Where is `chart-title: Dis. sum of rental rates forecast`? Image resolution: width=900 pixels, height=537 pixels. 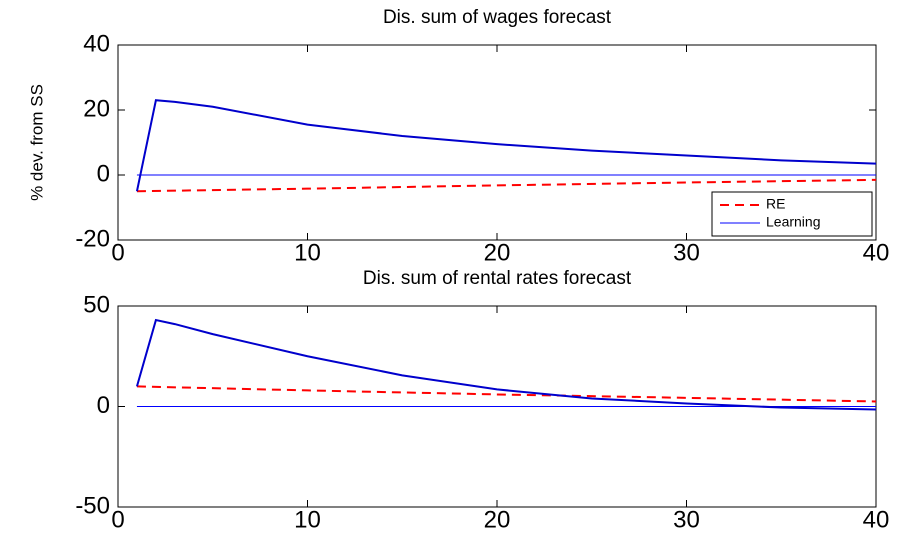 chart-title: Dis. sum of rental rates forecast is located at coordinates (497, 278).